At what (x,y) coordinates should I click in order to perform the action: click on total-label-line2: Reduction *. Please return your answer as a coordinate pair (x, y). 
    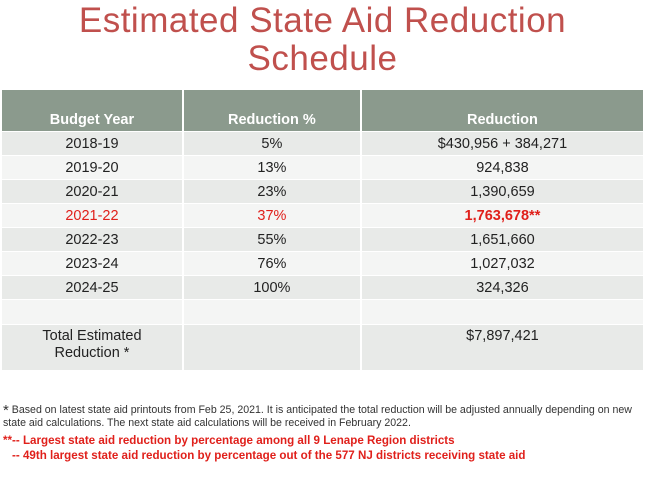
    Looking at the image, I should click on (92, 353).